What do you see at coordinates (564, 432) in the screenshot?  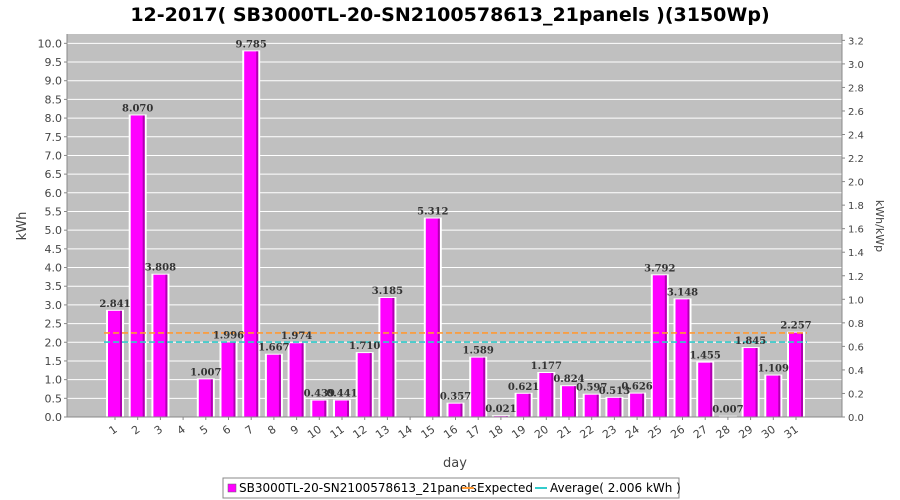 I see `x-tick-label-21: 21` at bounding box center [564, 432].